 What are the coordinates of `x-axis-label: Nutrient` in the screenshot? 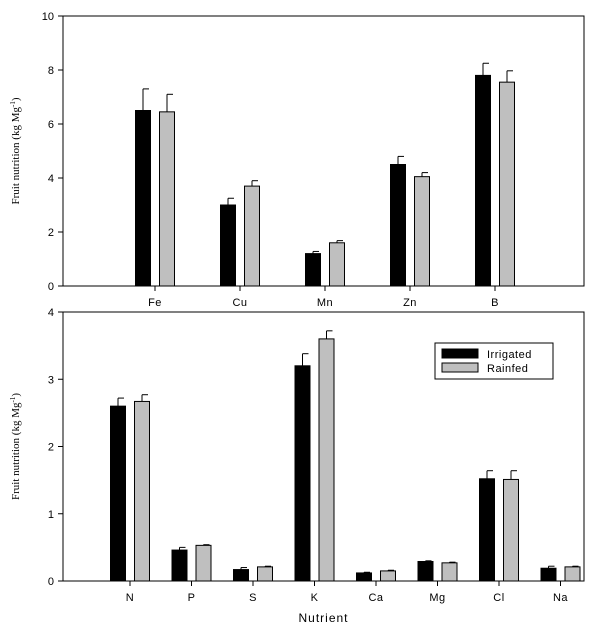 It's located at (323, 618).